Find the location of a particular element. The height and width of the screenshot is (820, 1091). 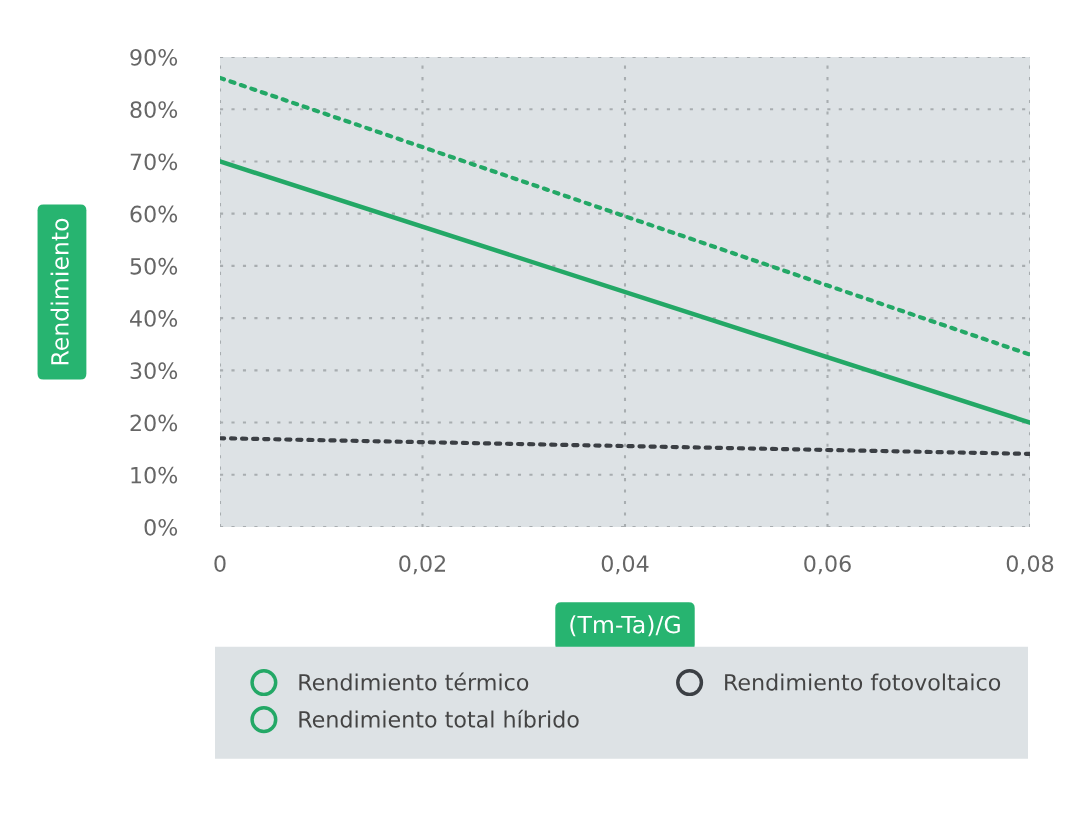

y-tick-label: 10% is located at coordinates (154, 475).